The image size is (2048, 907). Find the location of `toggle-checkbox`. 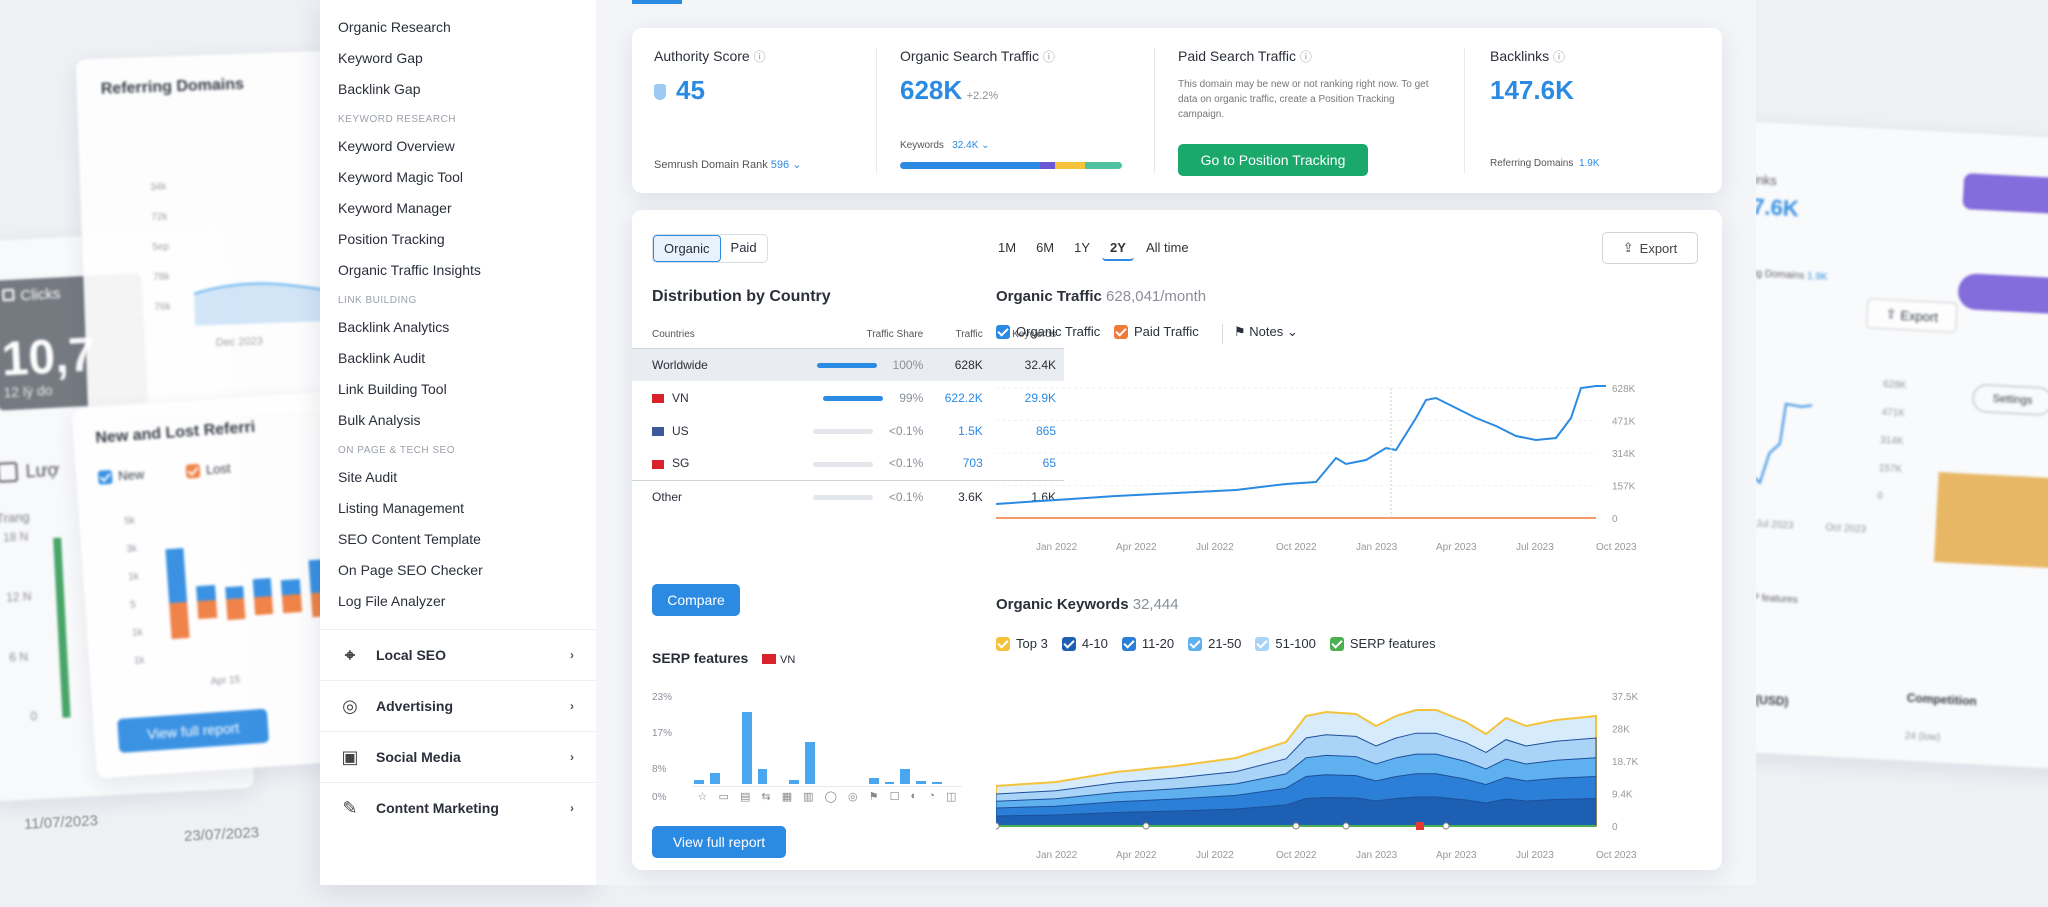

toggle-checkbox is located at coordinates (9, 472).